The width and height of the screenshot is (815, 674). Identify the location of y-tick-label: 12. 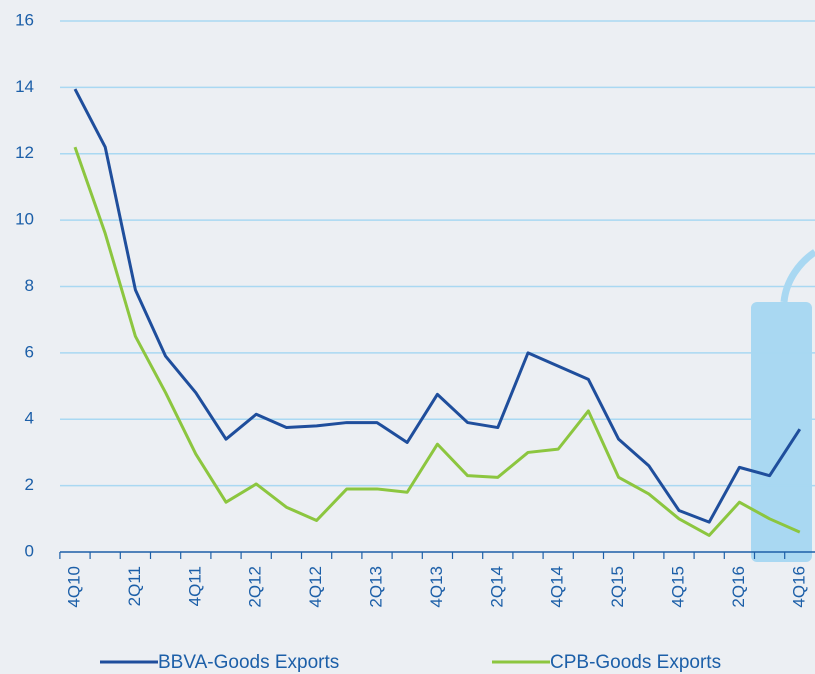
(24, 152).